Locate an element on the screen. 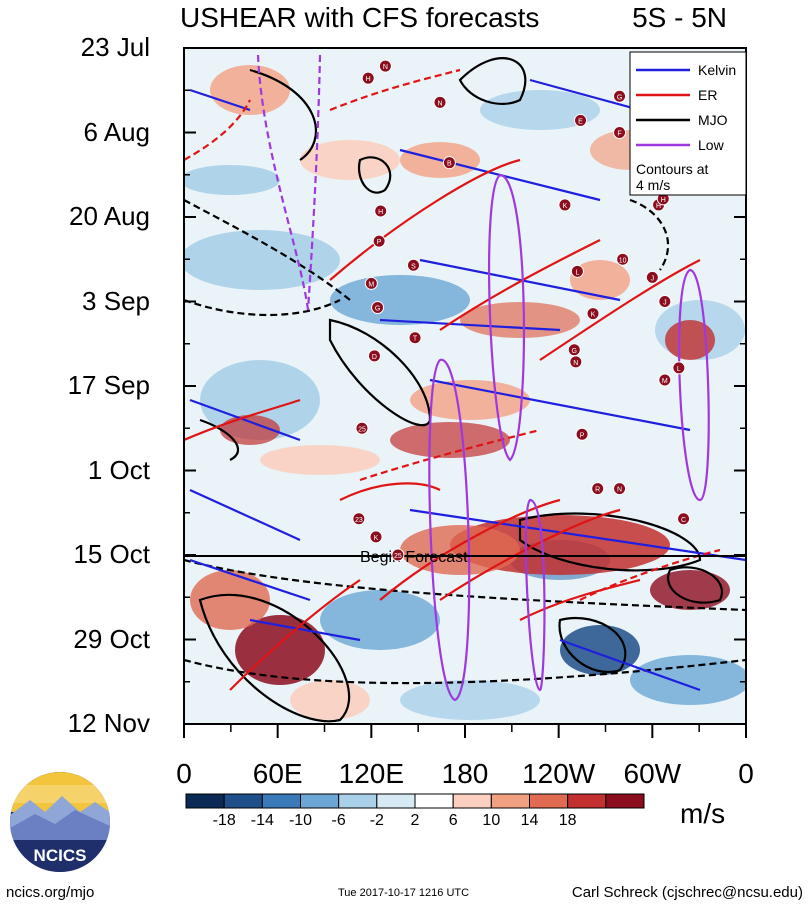  legend: Kelvin ER MJO Low Contours at 4 m/s is located at coordinates (688, 123).